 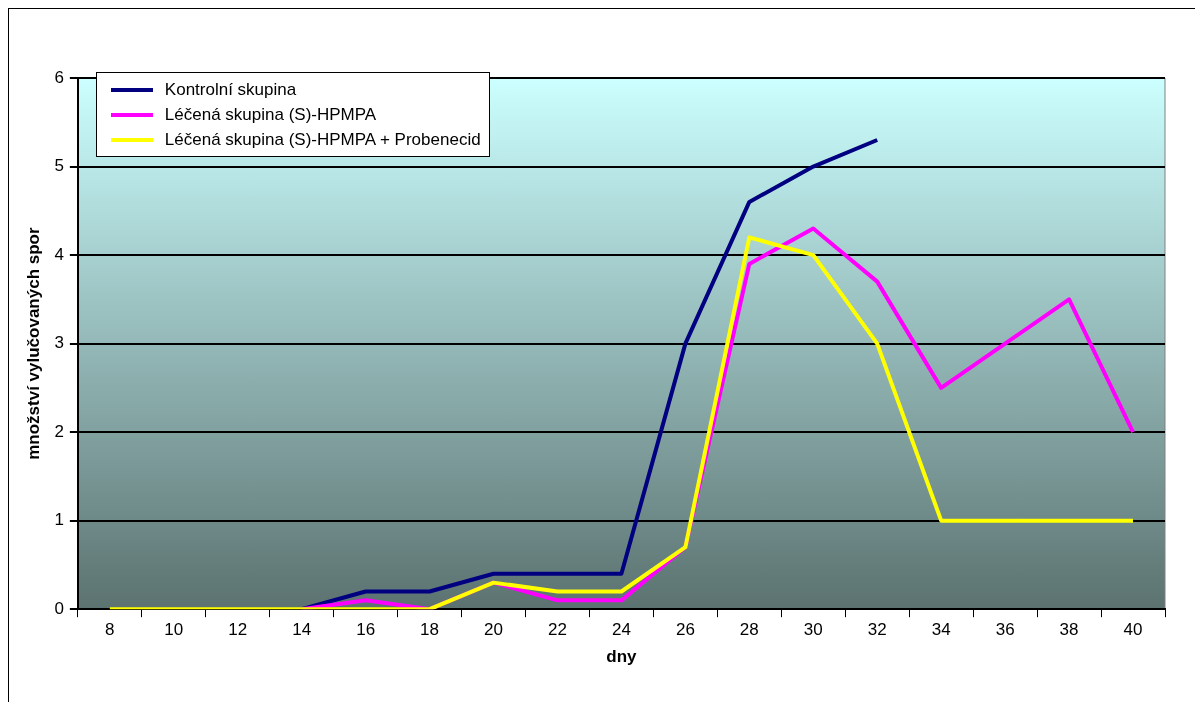 I want to click on x-tick-label: 20, so click(x=493, y=630).